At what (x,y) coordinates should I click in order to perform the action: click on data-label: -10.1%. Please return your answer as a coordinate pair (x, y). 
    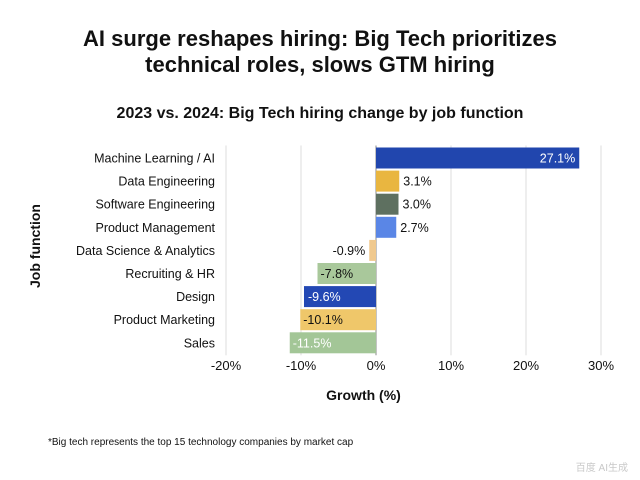
    Looking at the image, I should click on (323, 320).